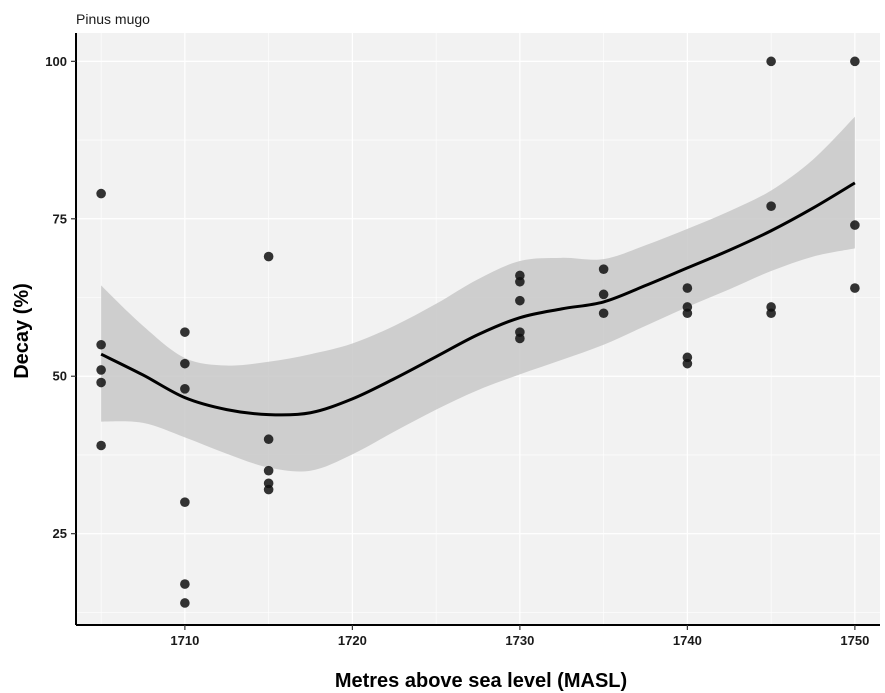 The image size is (885, 693). I want to click on x-tick-label: 1740, so click(687, 640).